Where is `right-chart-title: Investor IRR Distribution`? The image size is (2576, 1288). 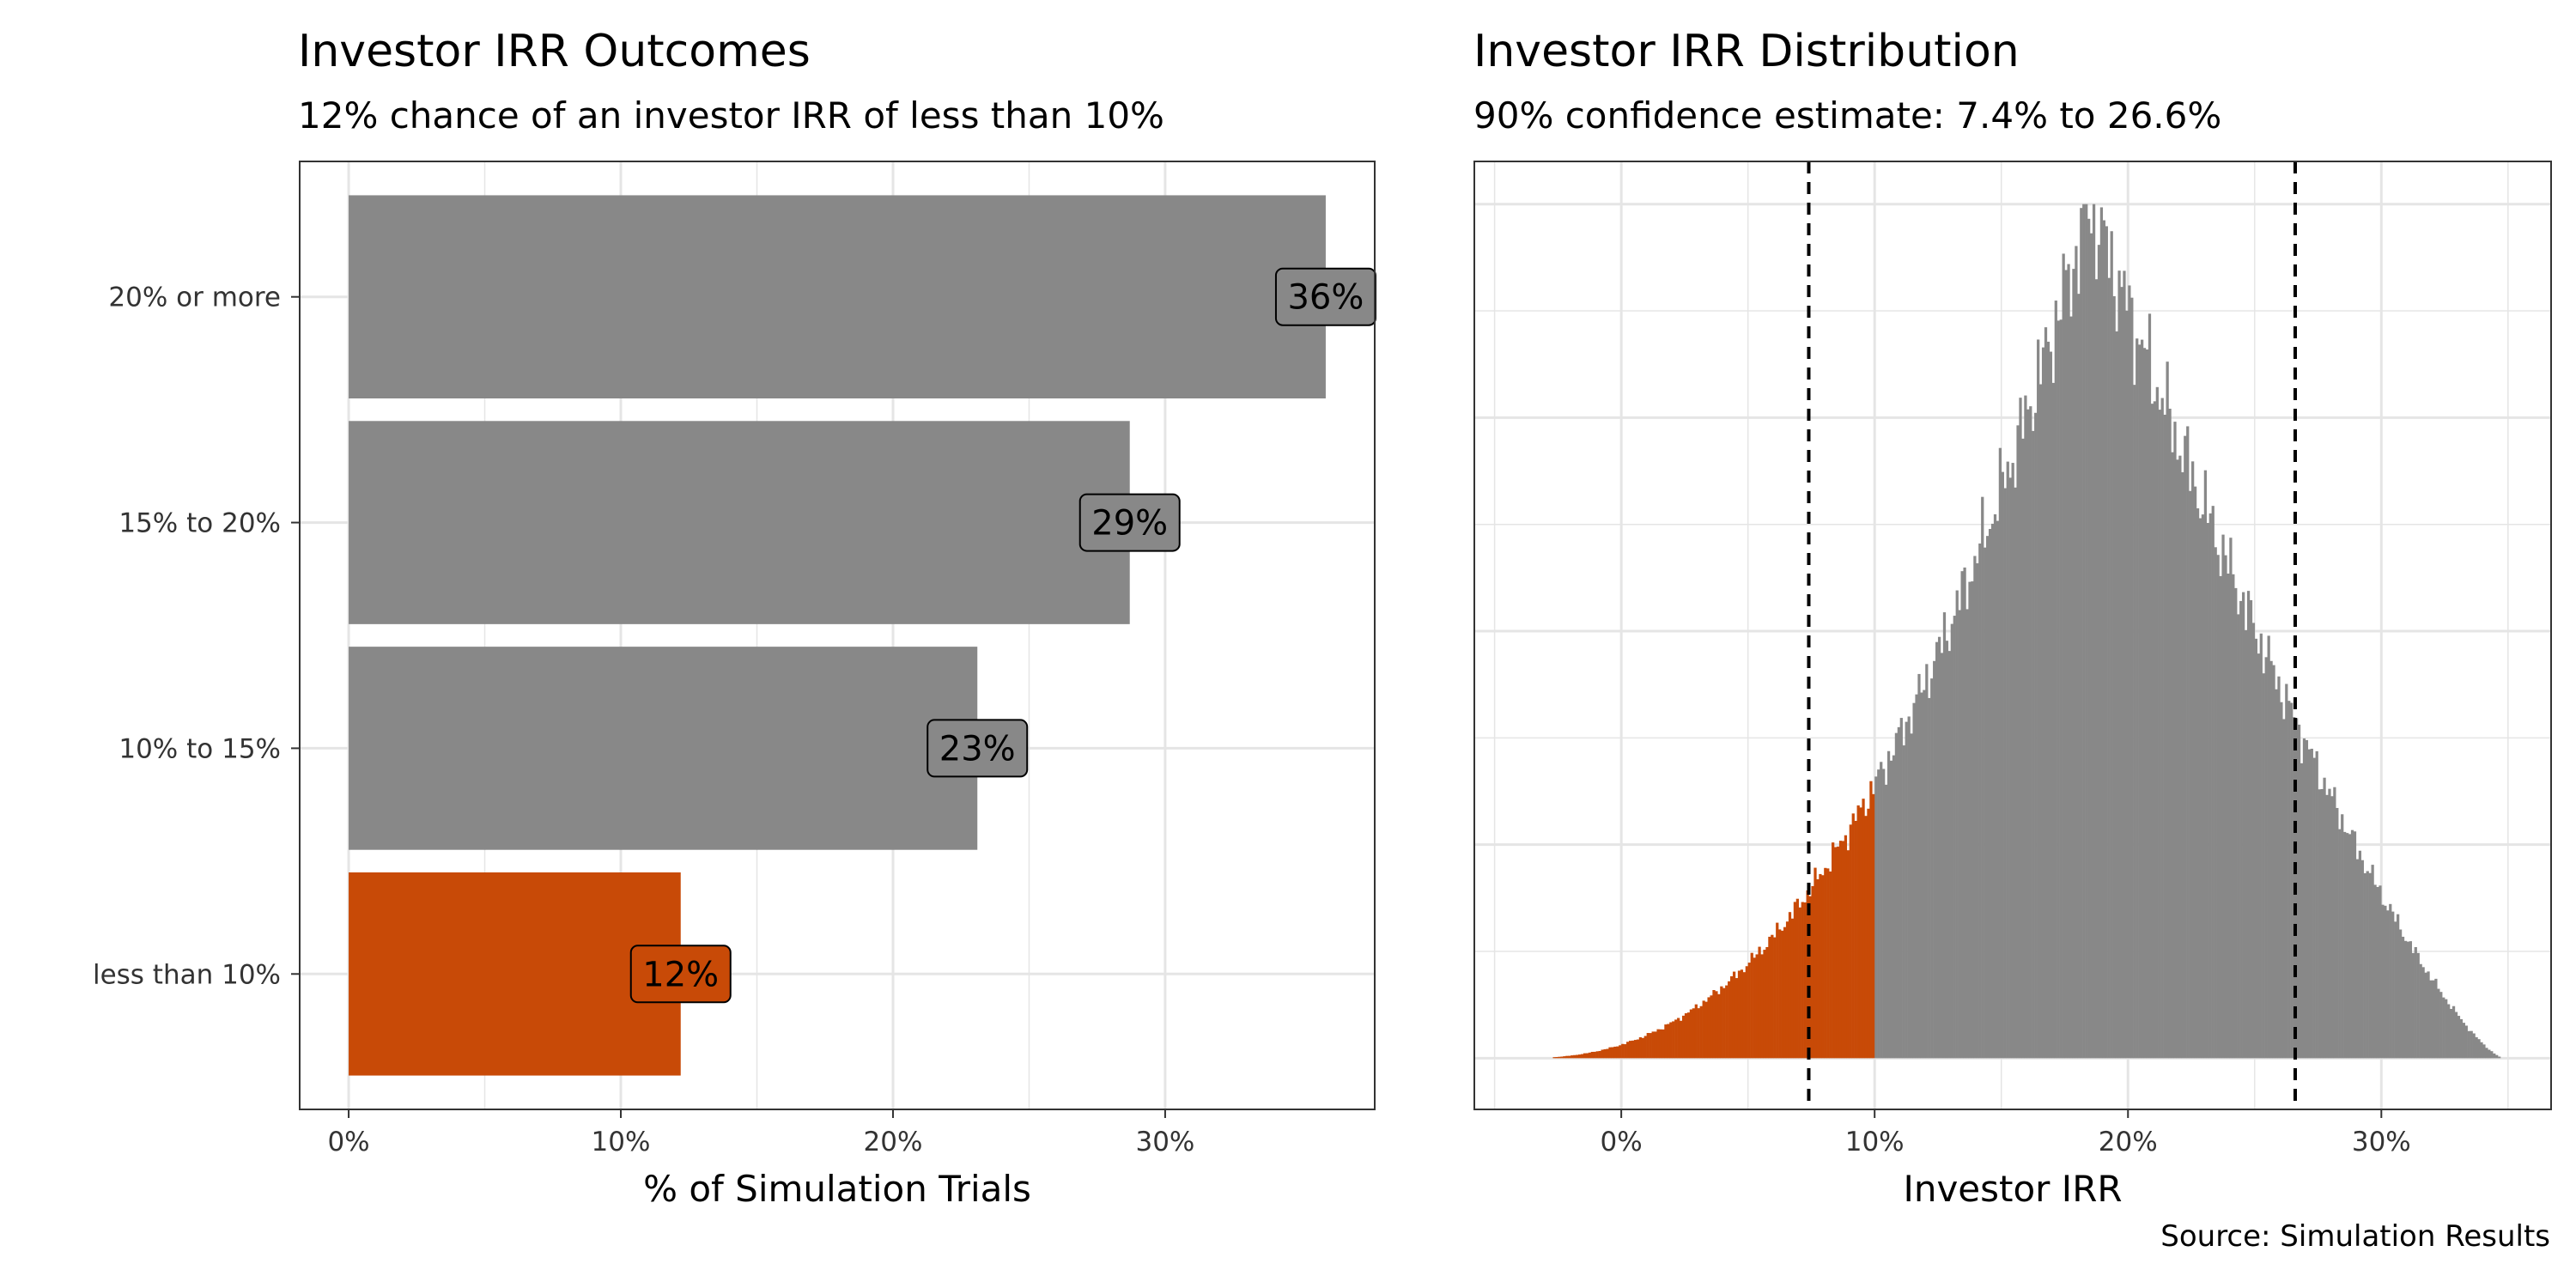 right-chart-title: Investor IRR Distribution is located at coordinates (1747, 52).